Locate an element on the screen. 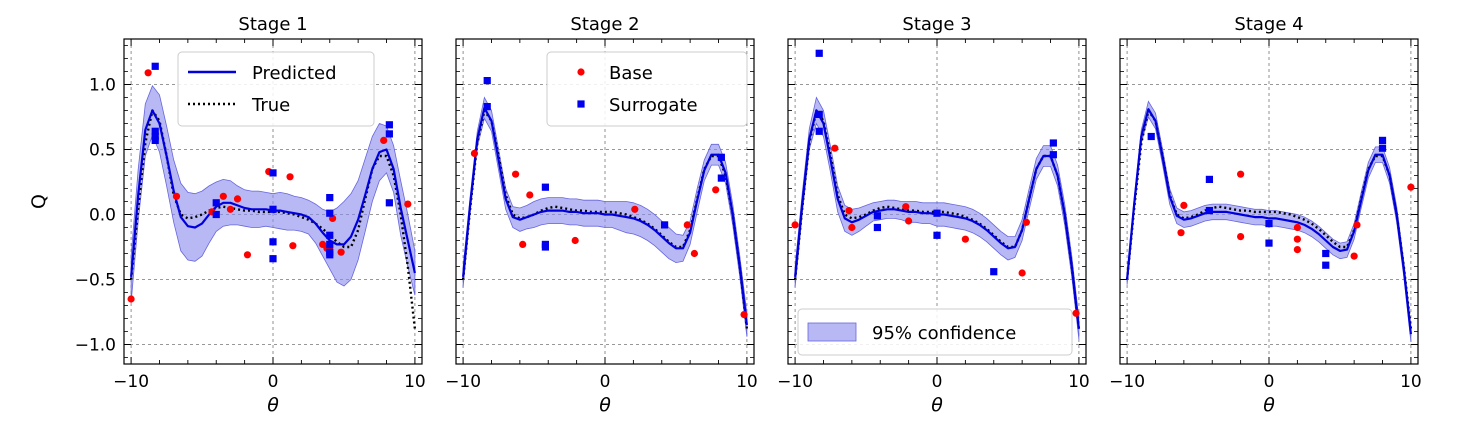  legend-label-predicted: Predicted is located at coordinates (294, 73).